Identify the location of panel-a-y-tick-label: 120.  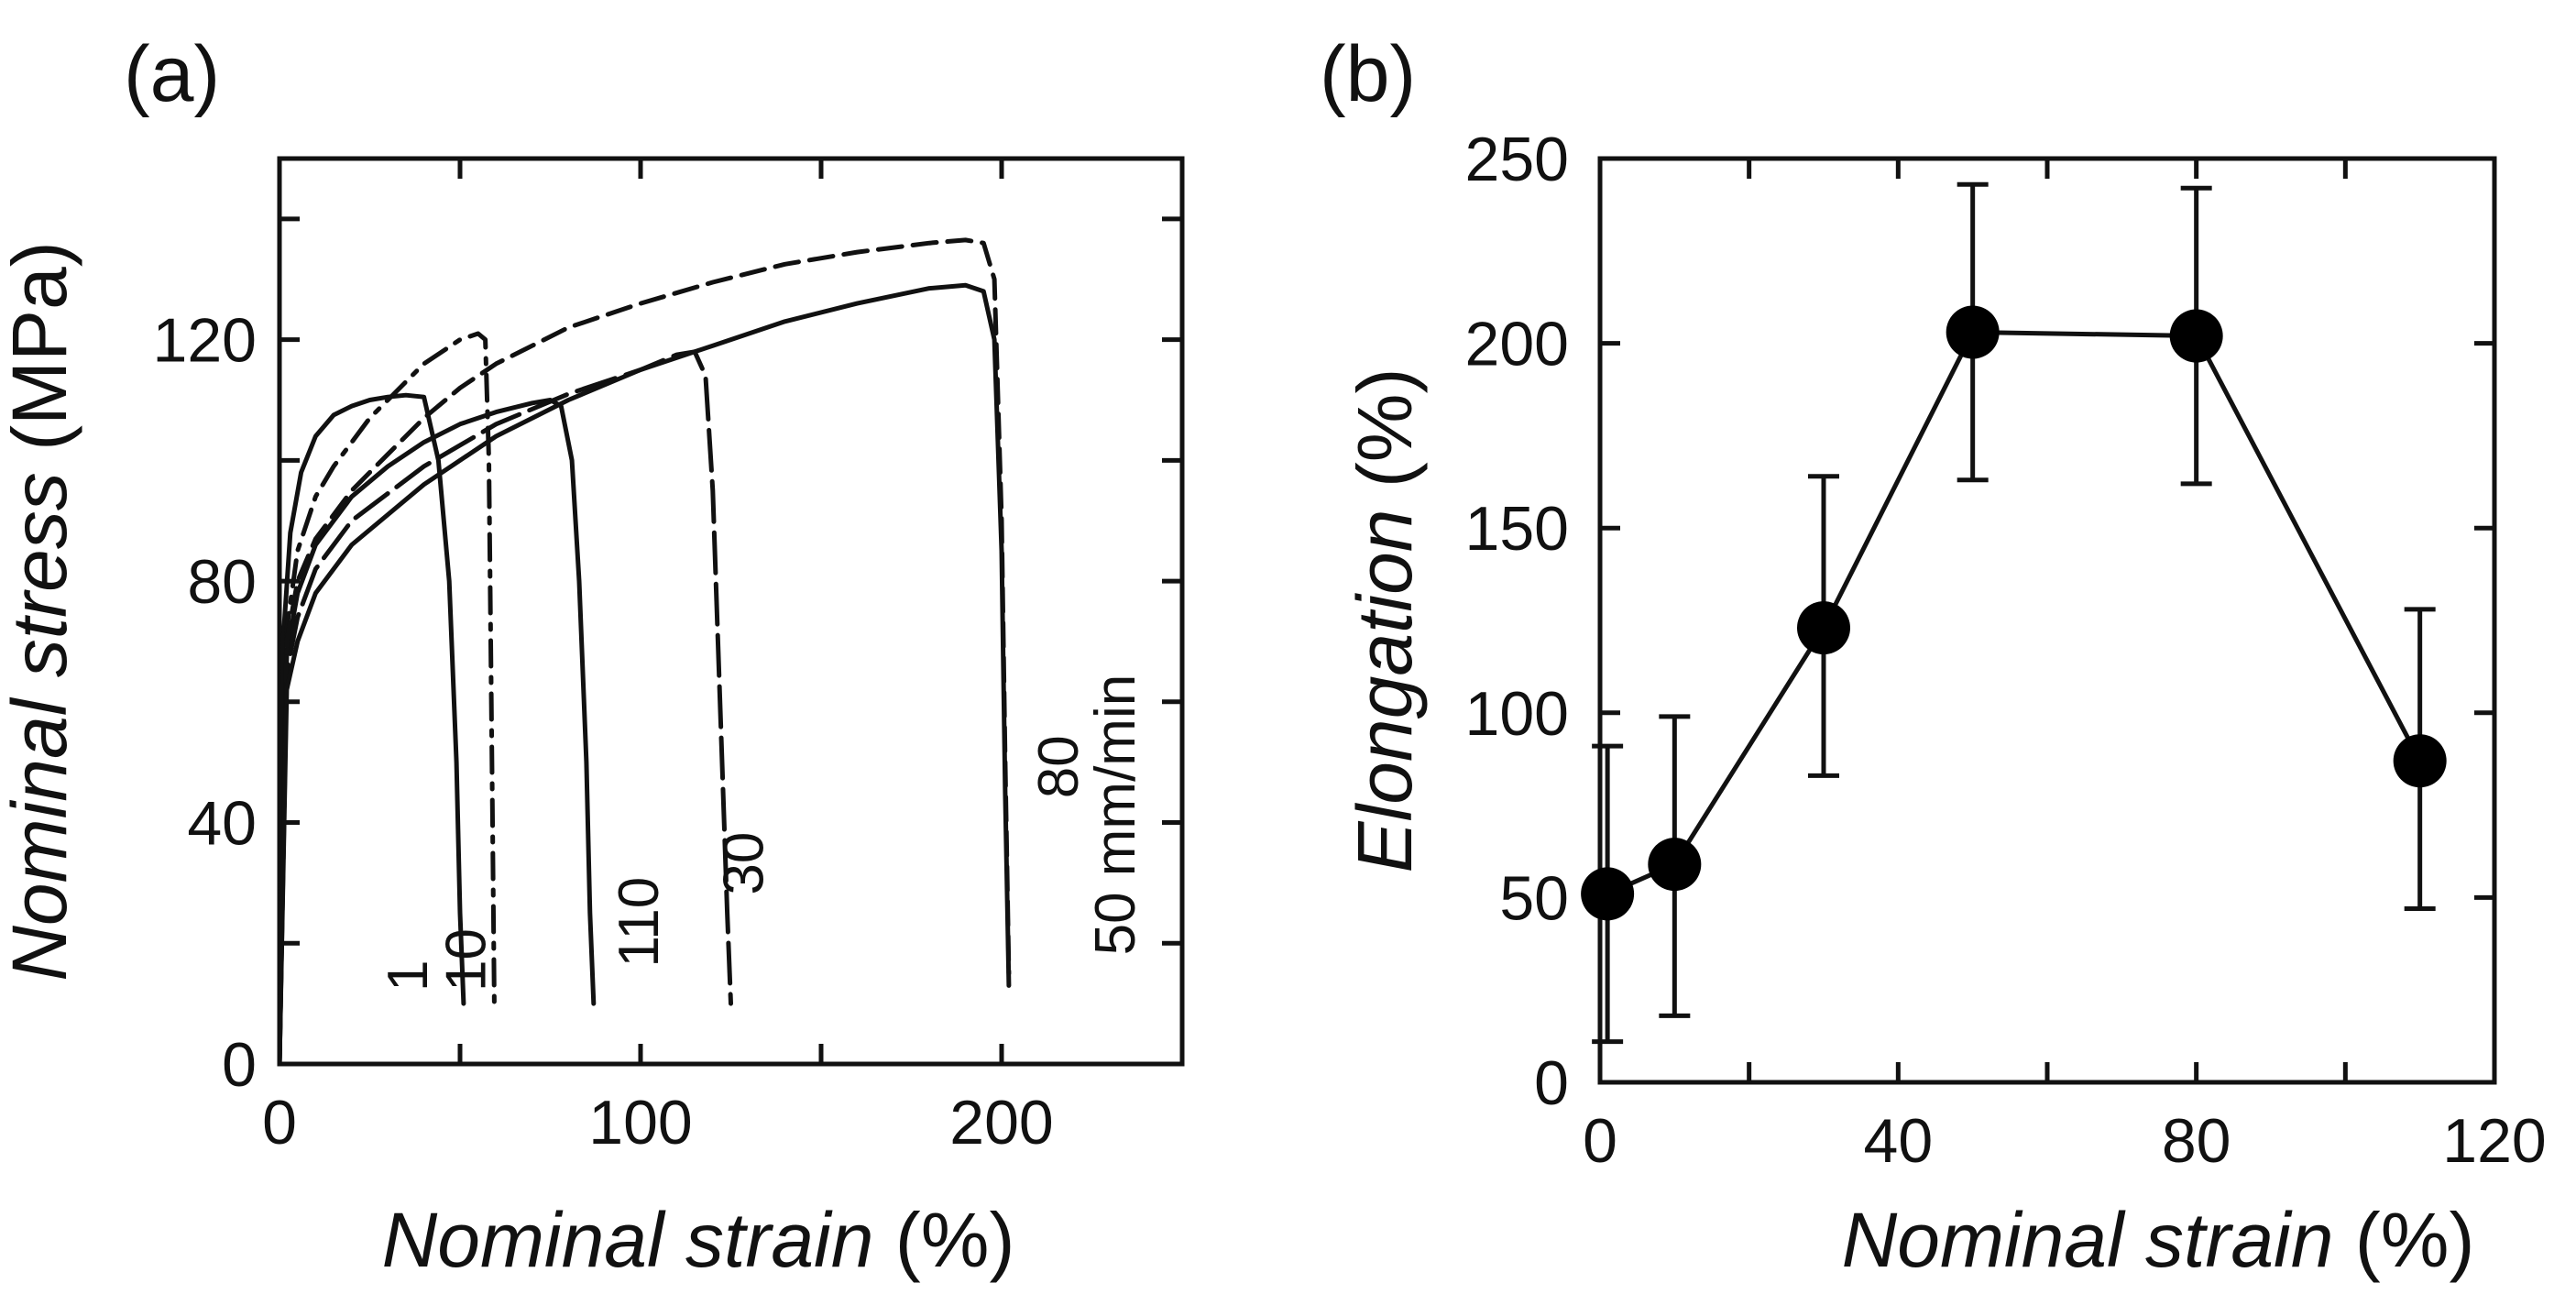
(205, 341).